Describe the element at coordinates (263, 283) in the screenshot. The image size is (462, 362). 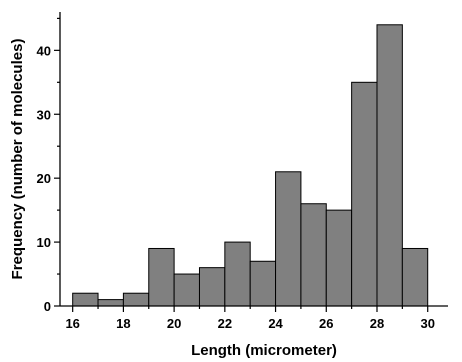
I see `bar-23.5` at that location.